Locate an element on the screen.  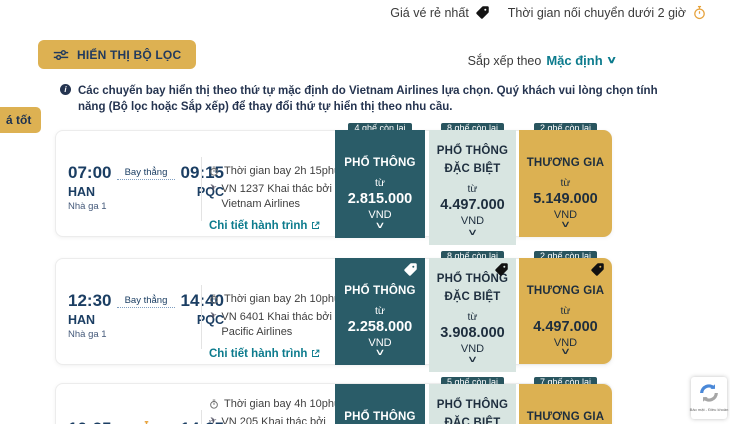
fare-card-business: THƯƠNG GIA is located at coordinates (565, 404).